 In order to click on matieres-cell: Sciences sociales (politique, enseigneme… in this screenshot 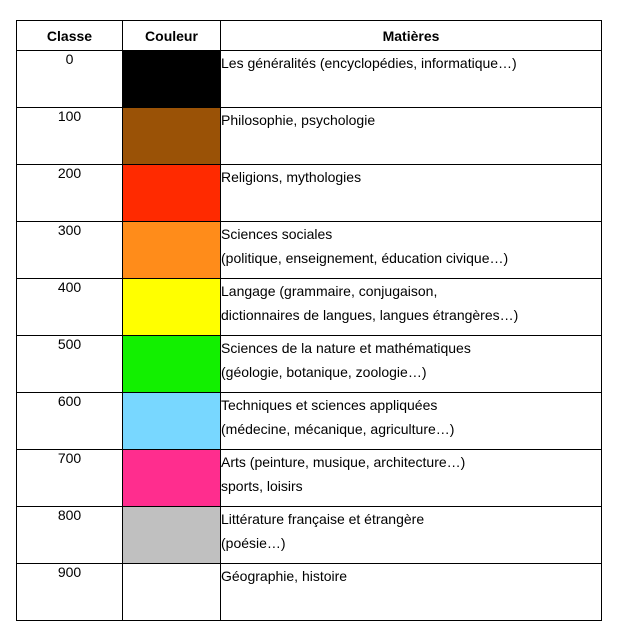, I will do `click(411, 250)`.